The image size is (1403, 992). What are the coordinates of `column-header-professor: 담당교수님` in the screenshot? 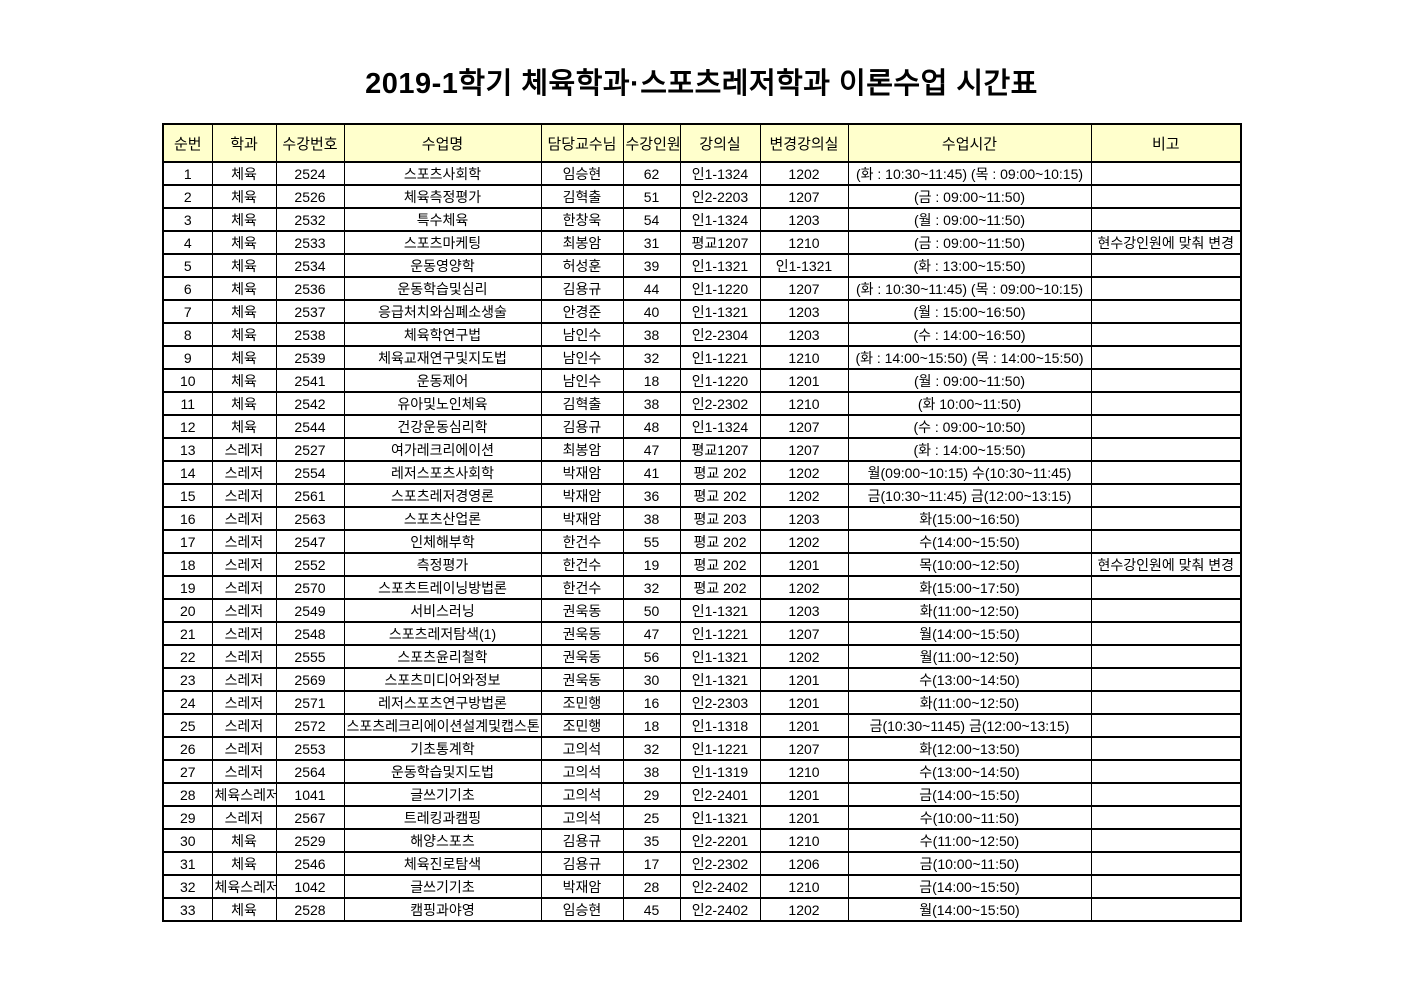 It's located at (582, 143).